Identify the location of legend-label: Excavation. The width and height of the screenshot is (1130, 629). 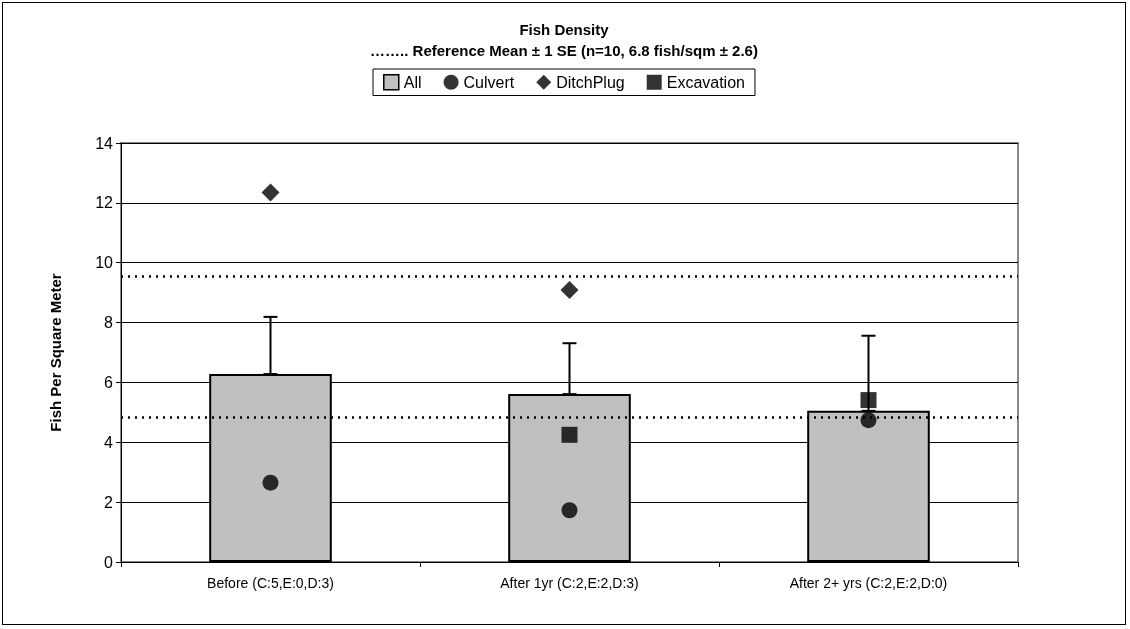
(705, 82).